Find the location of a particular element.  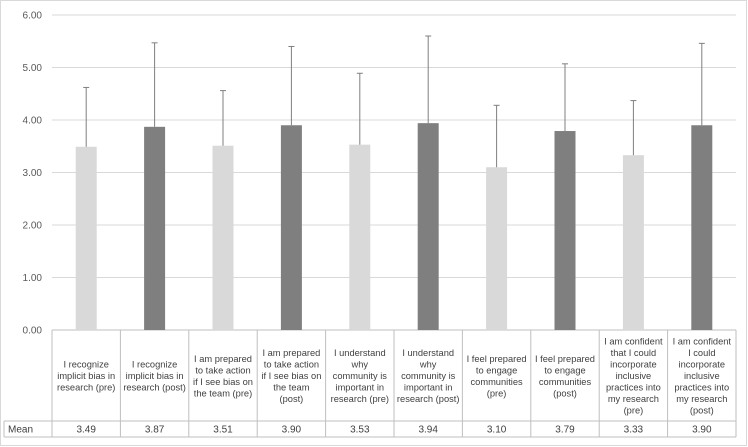

mean-value: 3.51 is located at coordinates (223, 430).